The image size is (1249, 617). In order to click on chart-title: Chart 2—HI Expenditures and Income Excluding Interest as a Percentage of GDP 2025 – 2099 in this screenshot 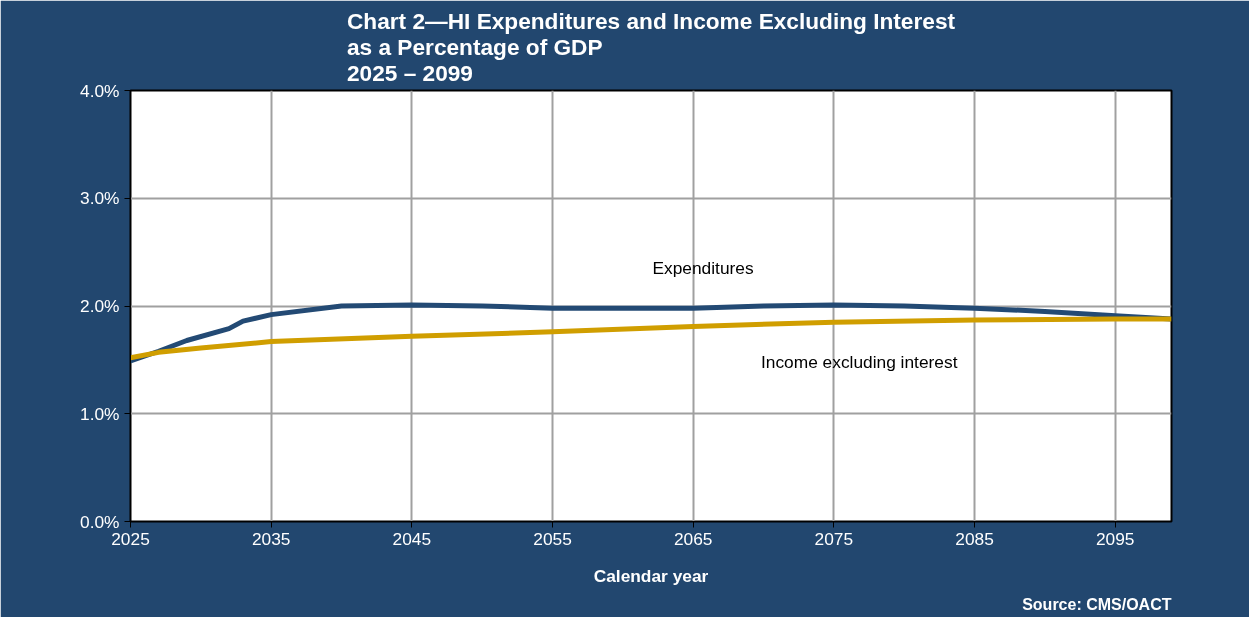, I will do `click(651, 46)`.